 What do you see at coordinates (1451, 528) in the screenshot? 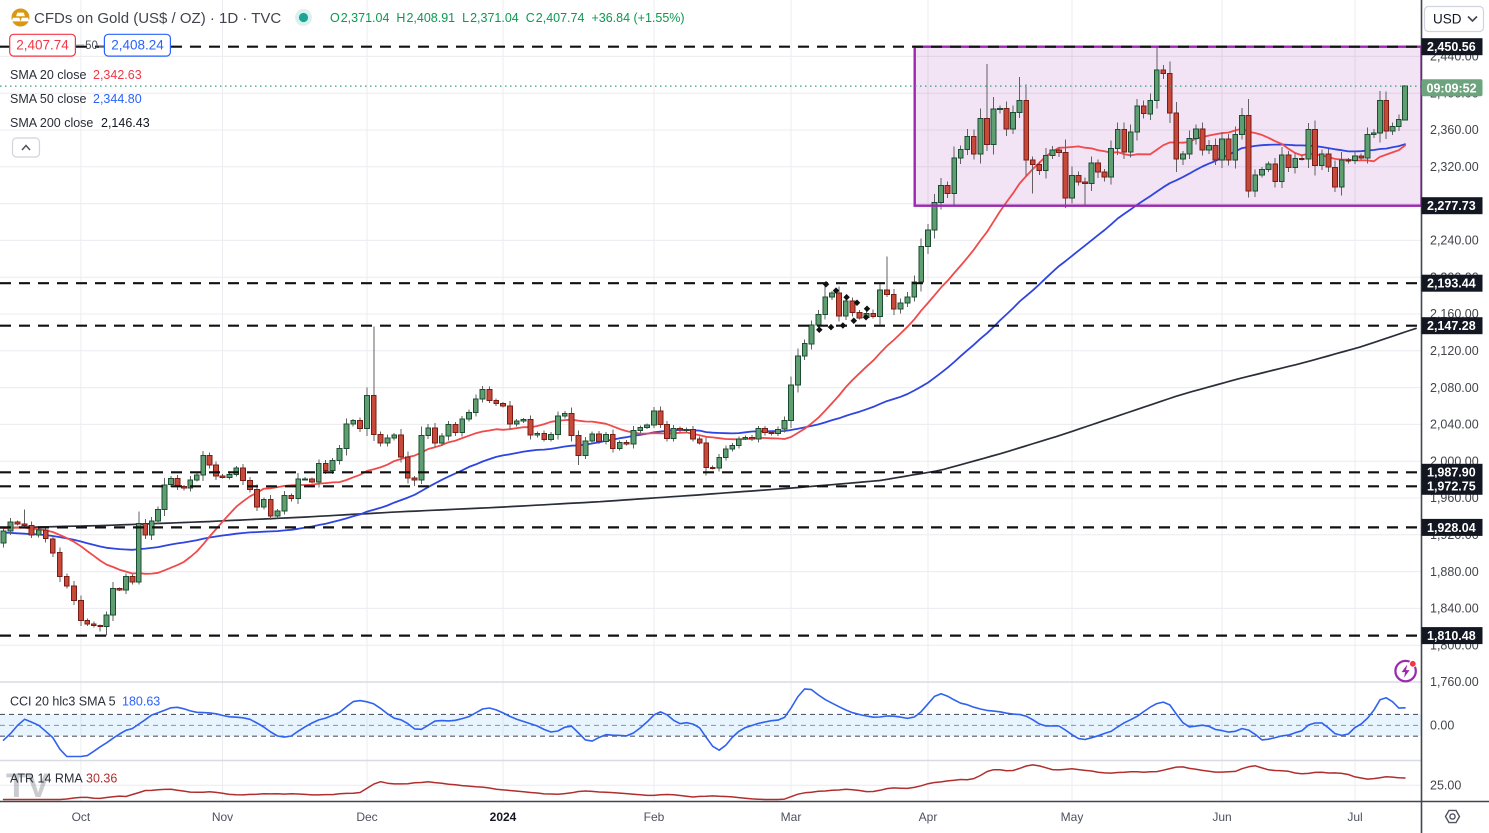
I see `svg-text: 1,928.04` at bounding box center [1451, 528].